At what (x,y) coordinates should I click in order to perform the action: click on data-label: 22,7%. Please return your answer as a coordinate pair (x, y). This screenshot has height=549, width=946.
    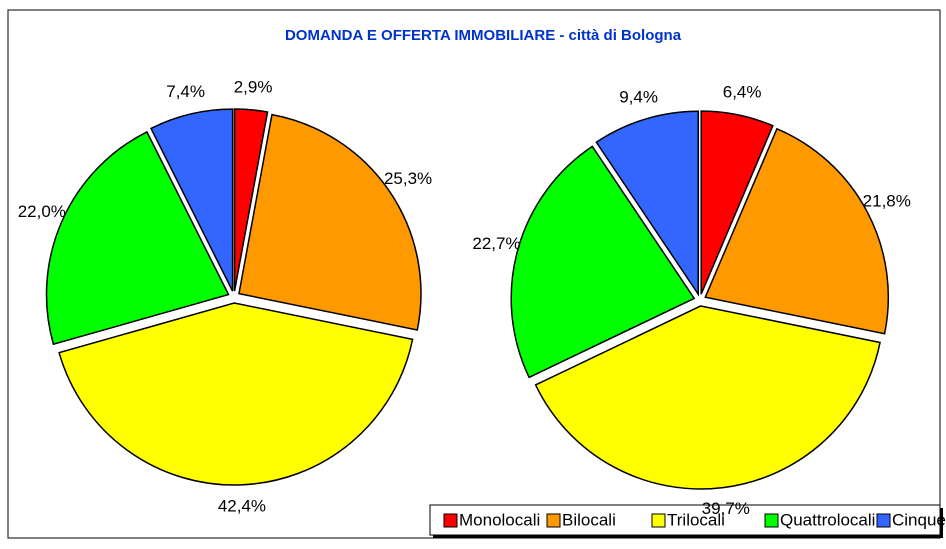
    Looking at the image, I should click on (496, 243).